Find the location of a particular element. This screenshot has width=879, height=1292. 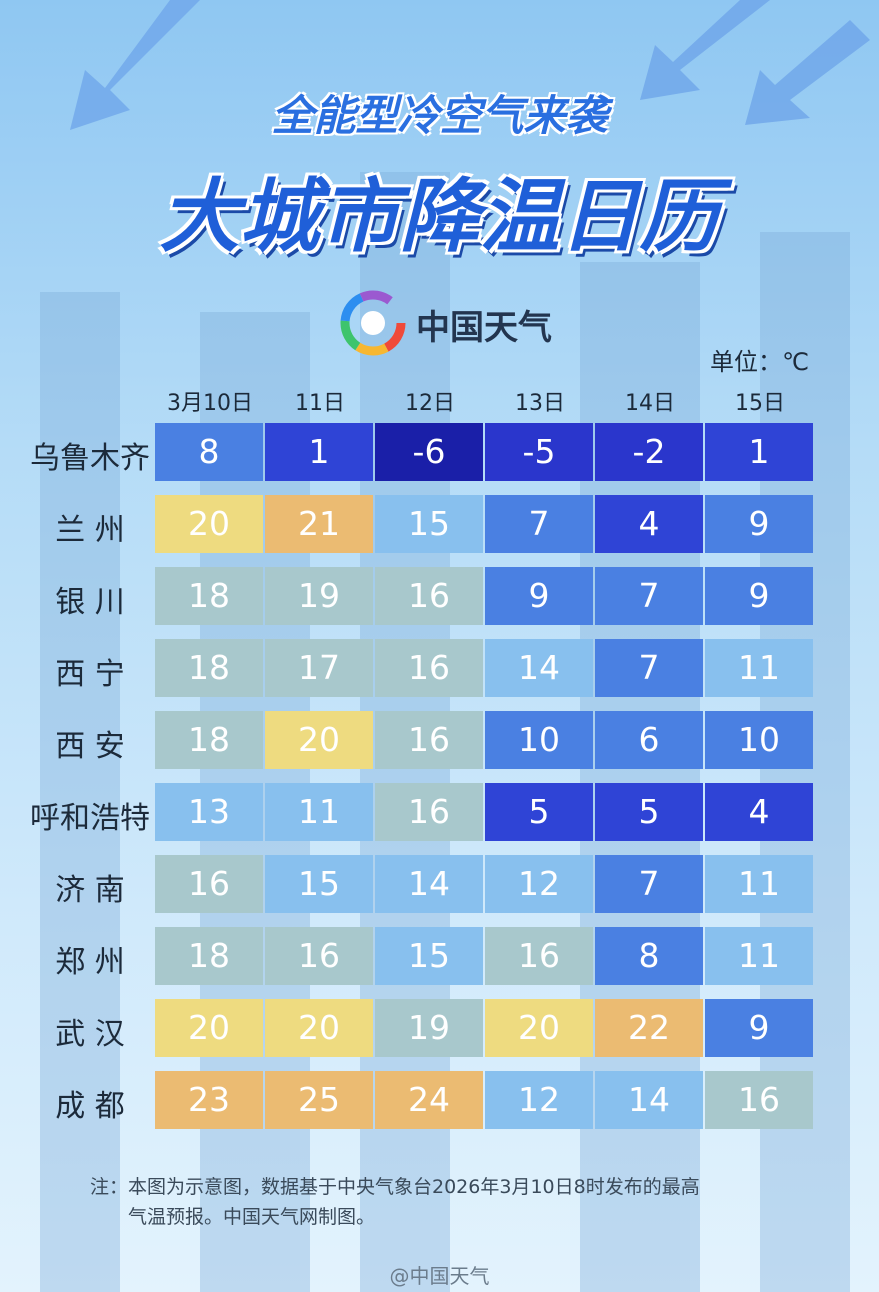

column-header: 12日 is located at coordinates (430, 403).